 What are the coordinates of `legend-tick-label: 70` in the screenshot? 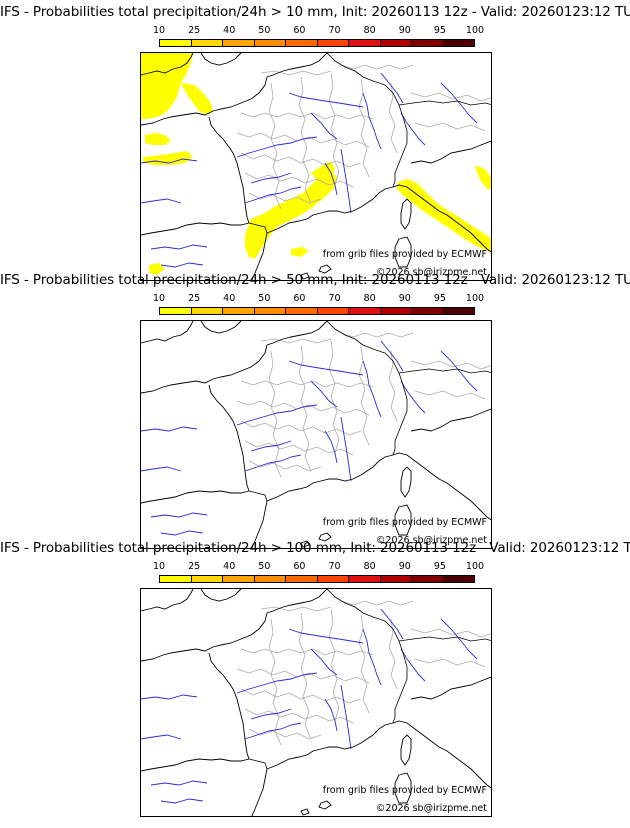 It's located at (334, 298).